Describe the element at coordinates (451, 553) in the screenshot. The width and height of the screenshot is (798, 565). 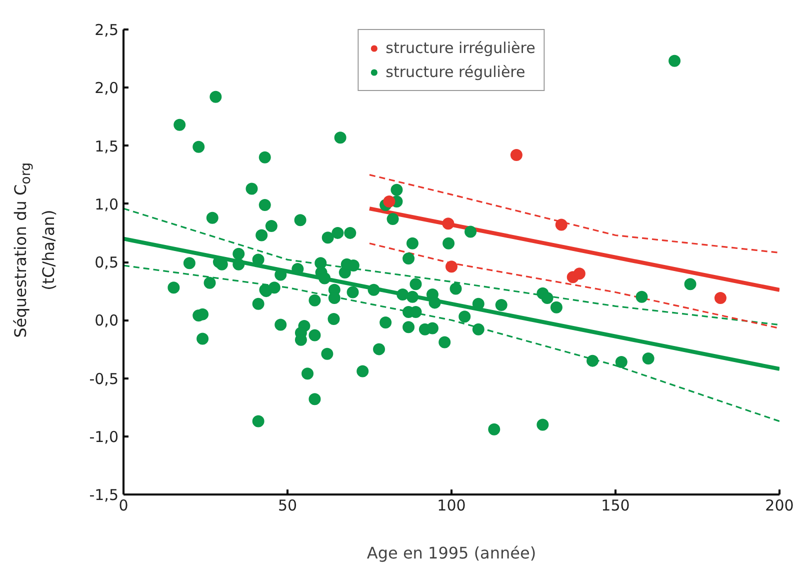
I see `x-axis-title: Age en 1995 (année)` at that location.